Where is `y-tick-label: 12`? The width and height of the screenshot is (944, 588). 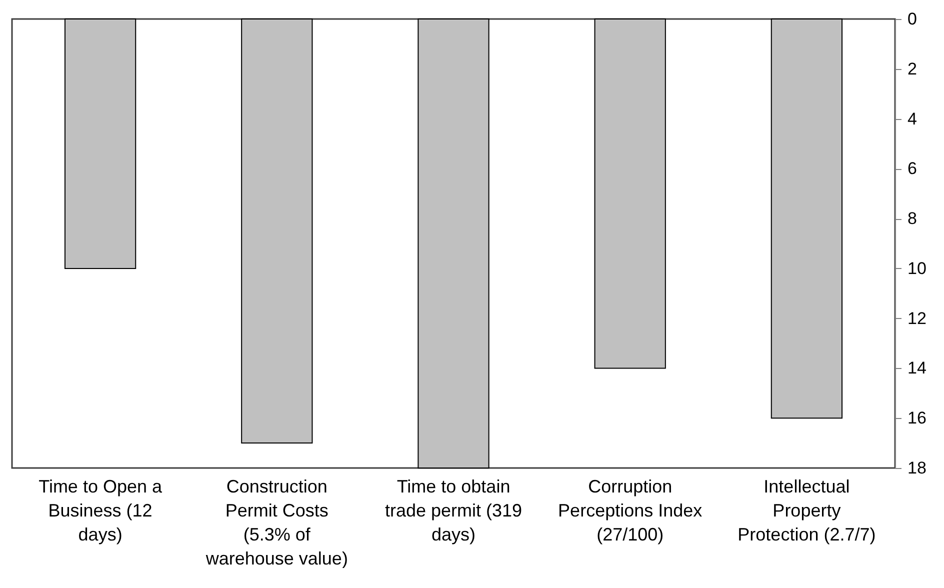 y-tick-label: 12 is located at coordinates (917, 318).